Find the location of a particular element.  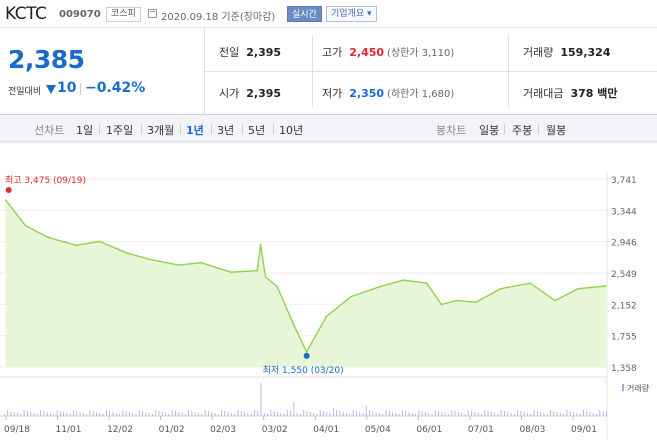

candle-daily: 일봉 is located at coordinates (489, 130).